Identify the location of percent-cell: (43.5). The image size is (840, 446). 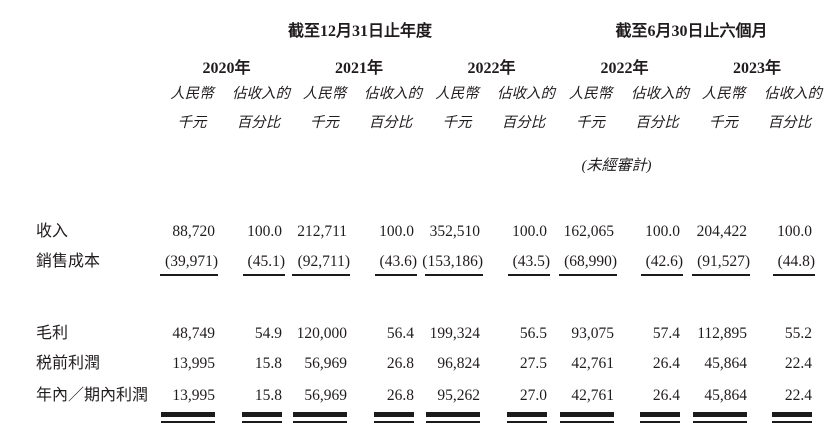
(516, 267).